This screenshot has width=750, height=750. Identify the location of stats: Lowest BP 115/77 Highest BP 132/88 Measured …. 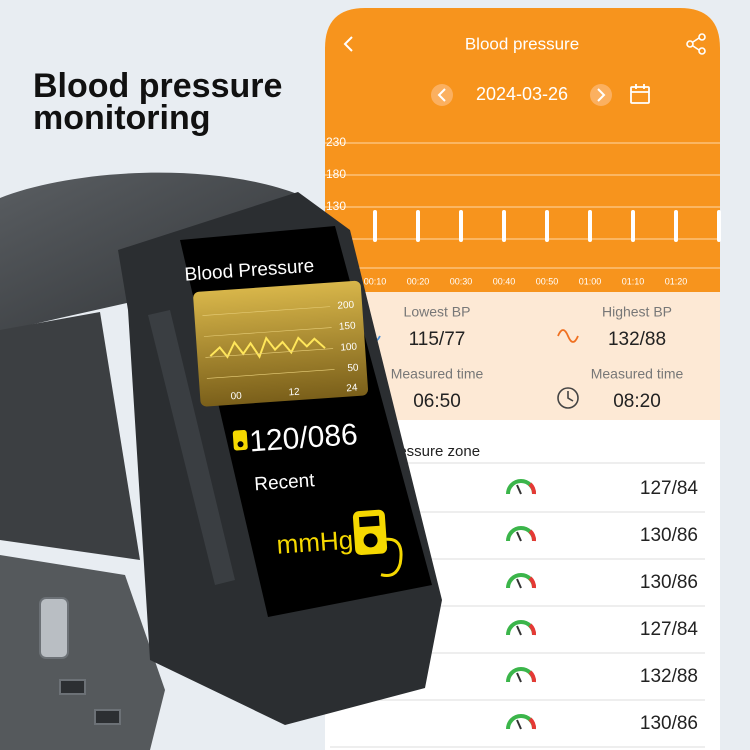
(537, 358).